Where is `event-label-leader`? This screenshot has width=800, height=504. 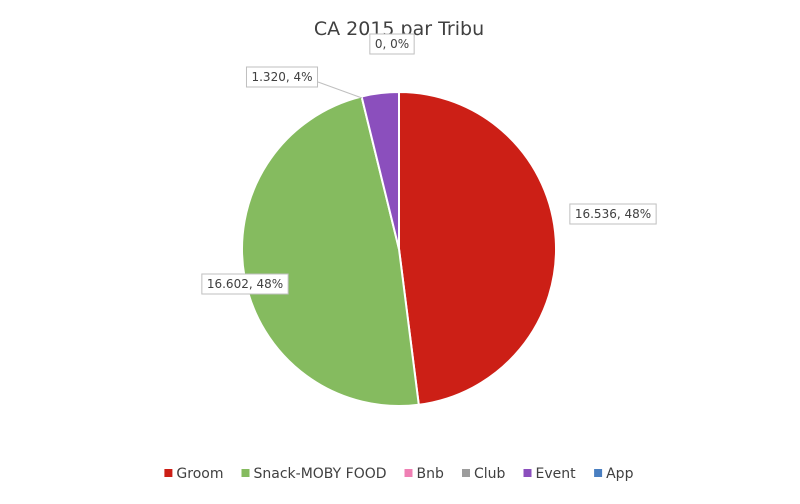
event-label-leader is located at coordinates (340, 90).